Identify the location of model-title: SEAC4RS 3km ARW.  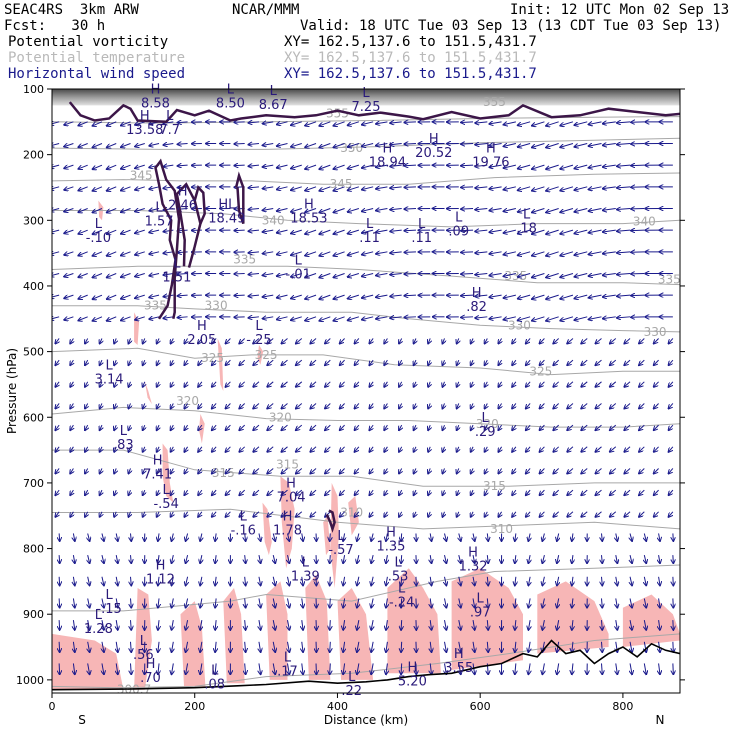
(71, 10).